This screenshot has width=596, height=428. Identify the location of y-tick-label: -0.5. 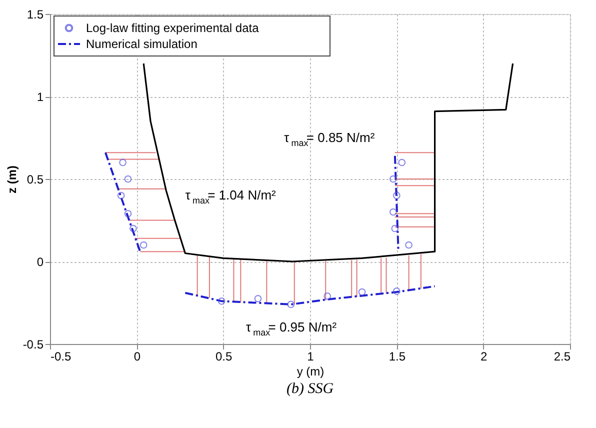
(33, 345).